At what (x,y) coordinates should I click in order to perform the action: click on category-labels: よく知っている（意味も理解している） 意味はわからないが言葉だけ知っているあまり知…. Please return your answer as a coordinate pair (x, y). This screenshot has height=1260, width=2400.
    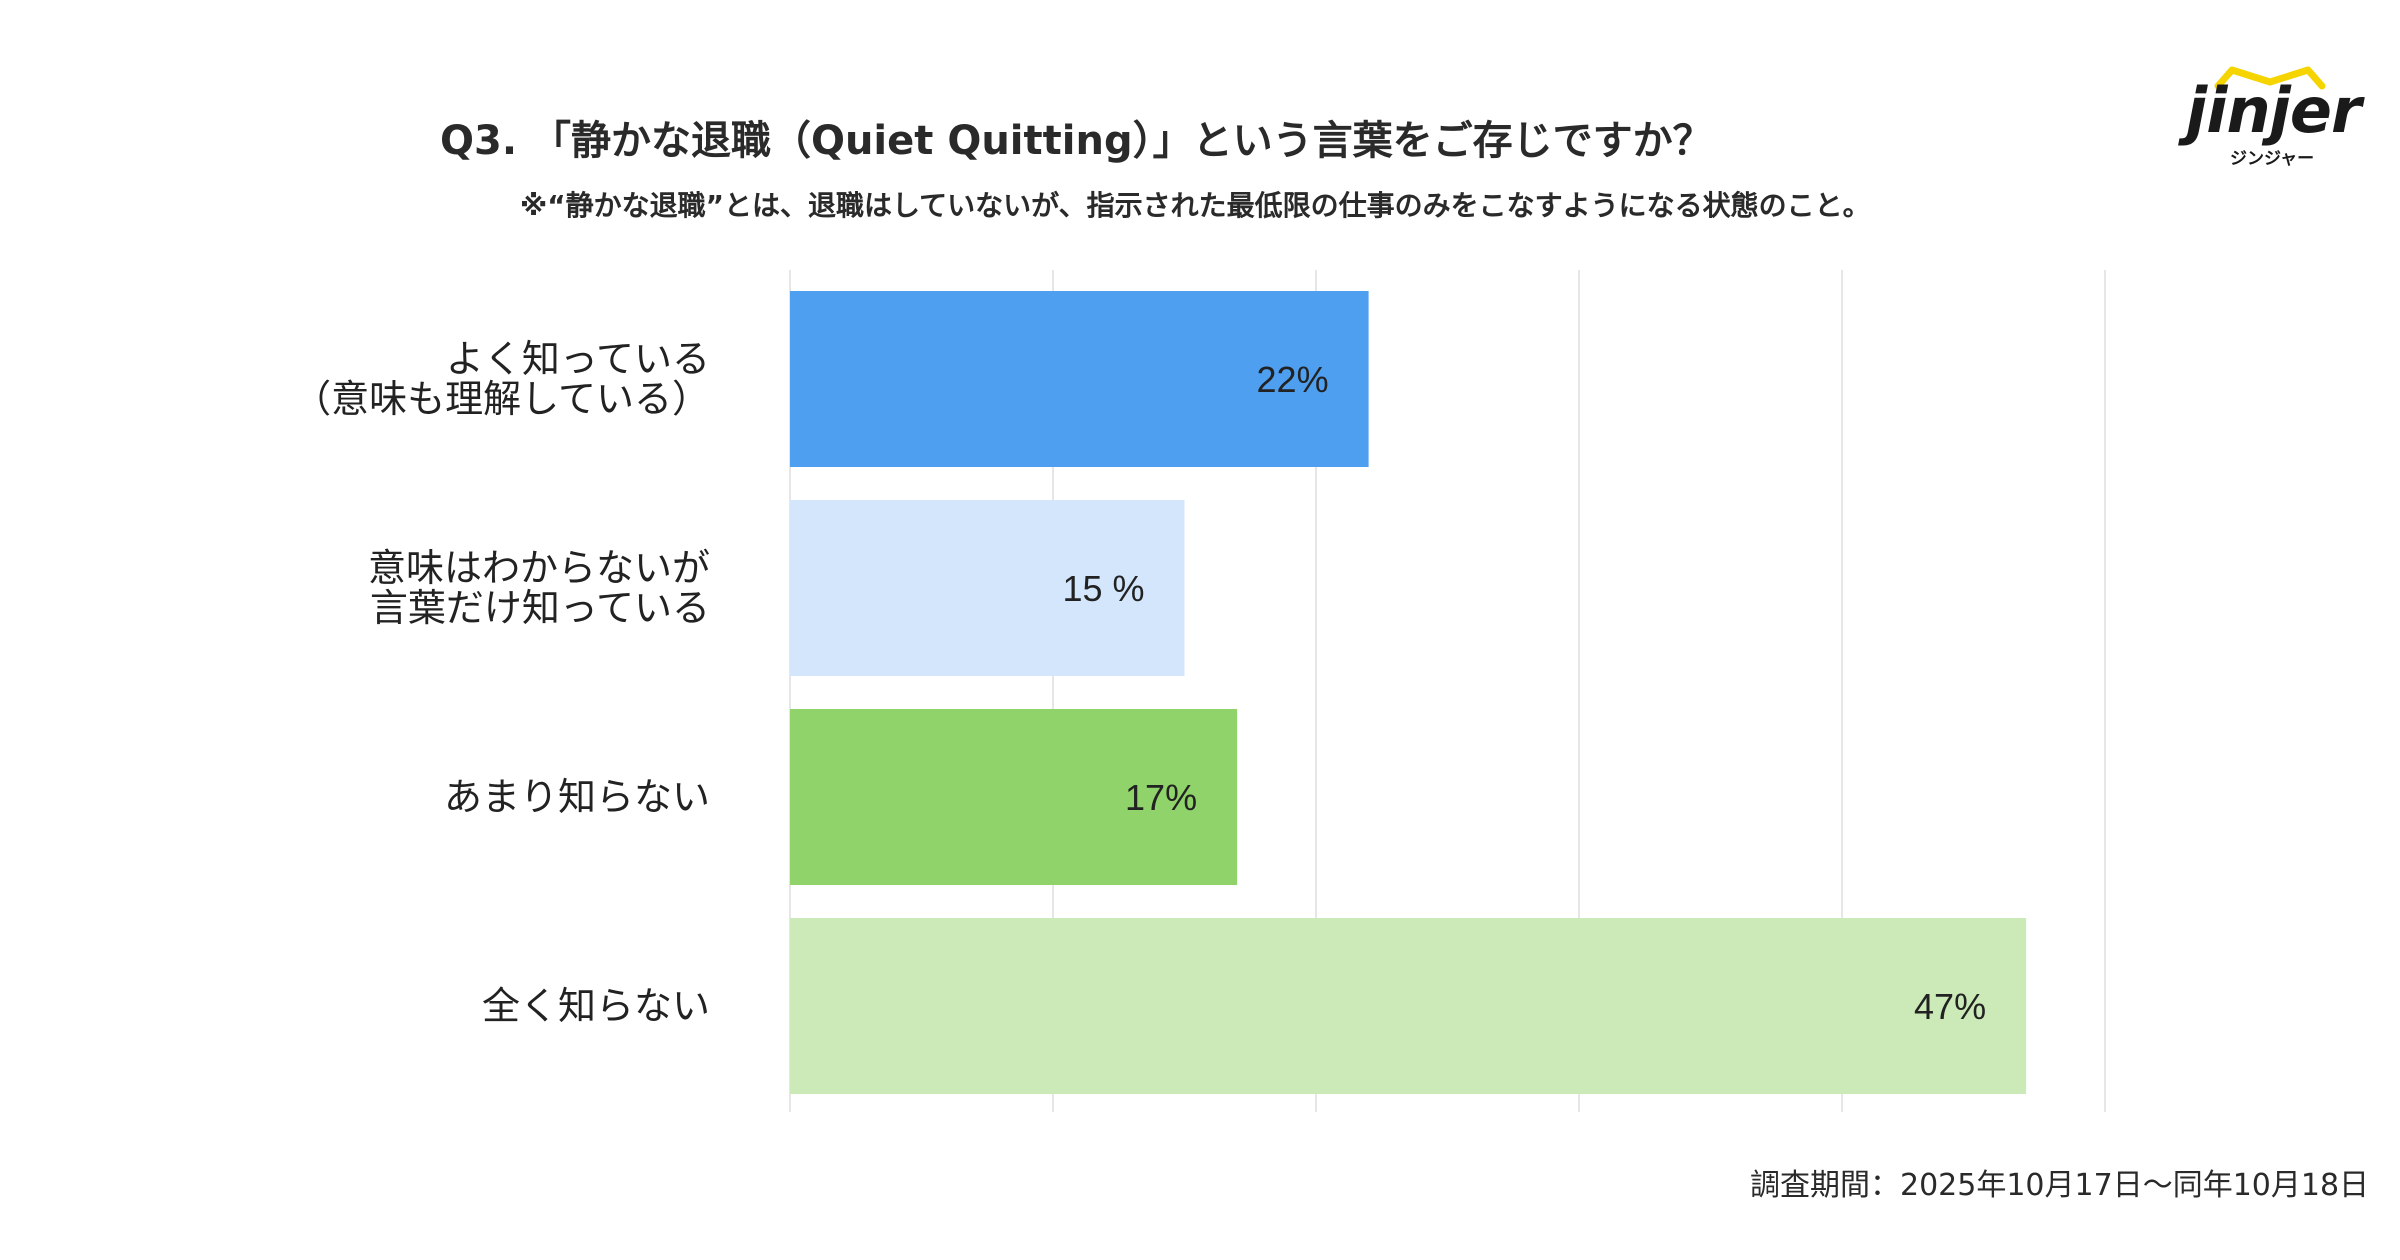
    Looking at the image, I should click on (501, 682).